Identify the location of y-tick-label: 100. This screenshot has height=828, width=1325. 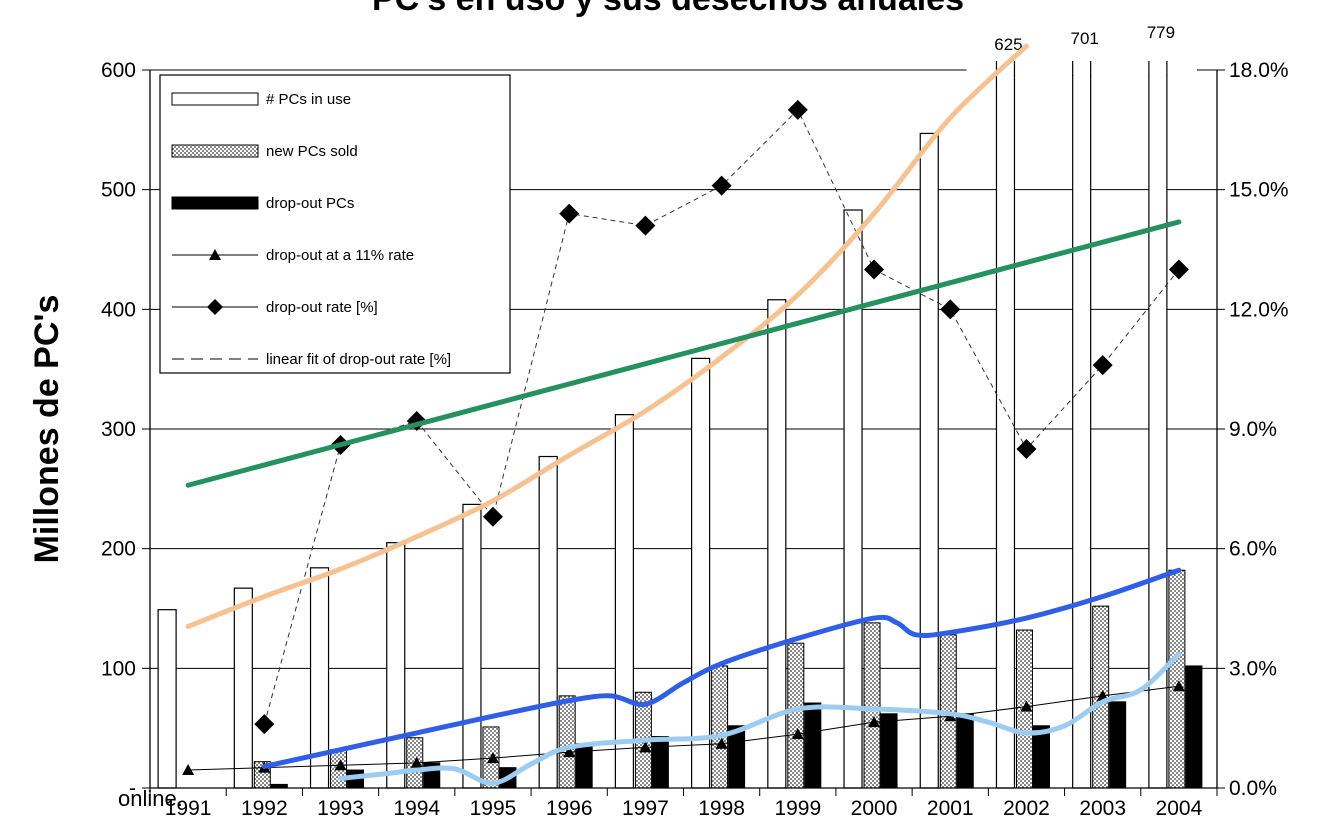
(118, 668).